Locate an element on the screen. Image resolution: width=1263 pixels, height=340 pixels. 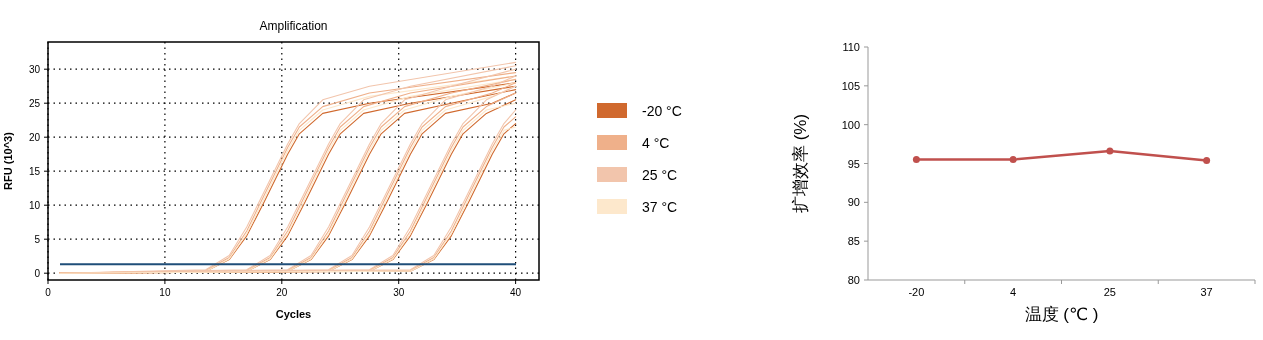
legend-item: 25 °C is located at coordinates (637, 175).